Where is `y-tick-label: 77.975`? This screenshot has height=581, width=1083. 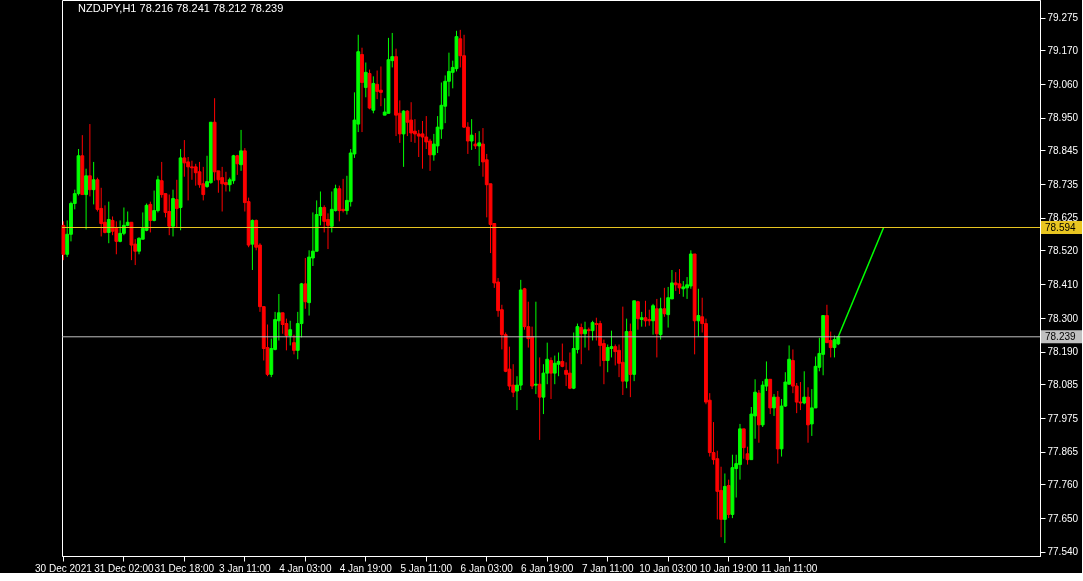
y-tick-label: 77.975 is located at coordinates (1063, 418).